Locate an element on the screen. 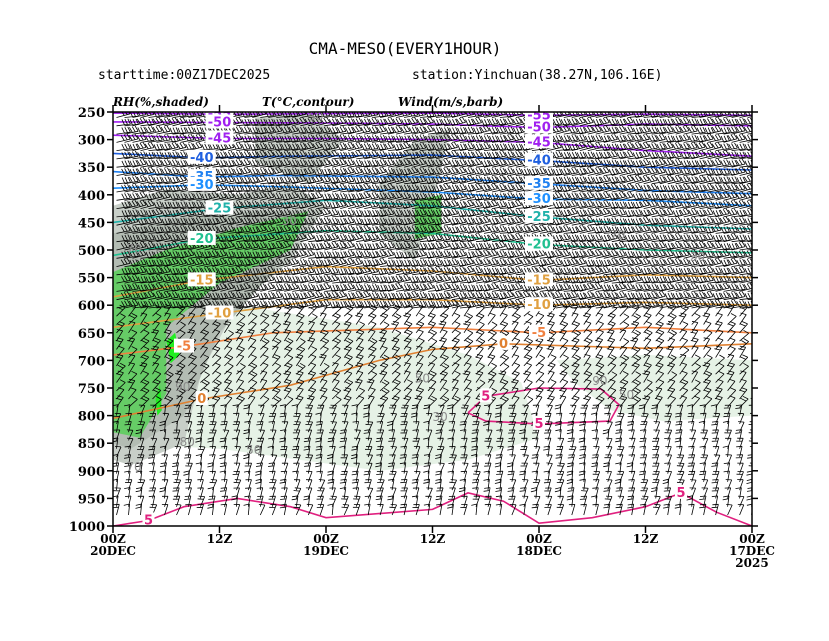 The height and width of the screenshot is (641, 829). rh-label-2: 80 is located at coordinates (187, 442).